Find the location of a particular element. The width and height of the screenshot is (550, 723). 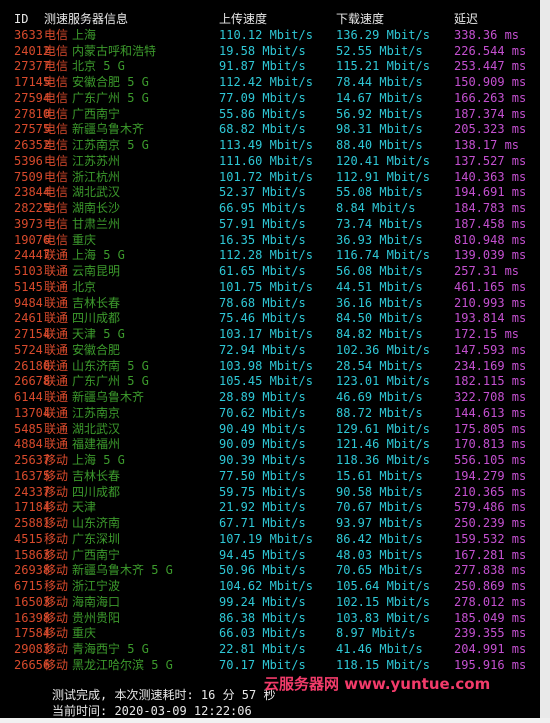

row-download: 8.84 Mbit/s is located at coordinates (376, 208).